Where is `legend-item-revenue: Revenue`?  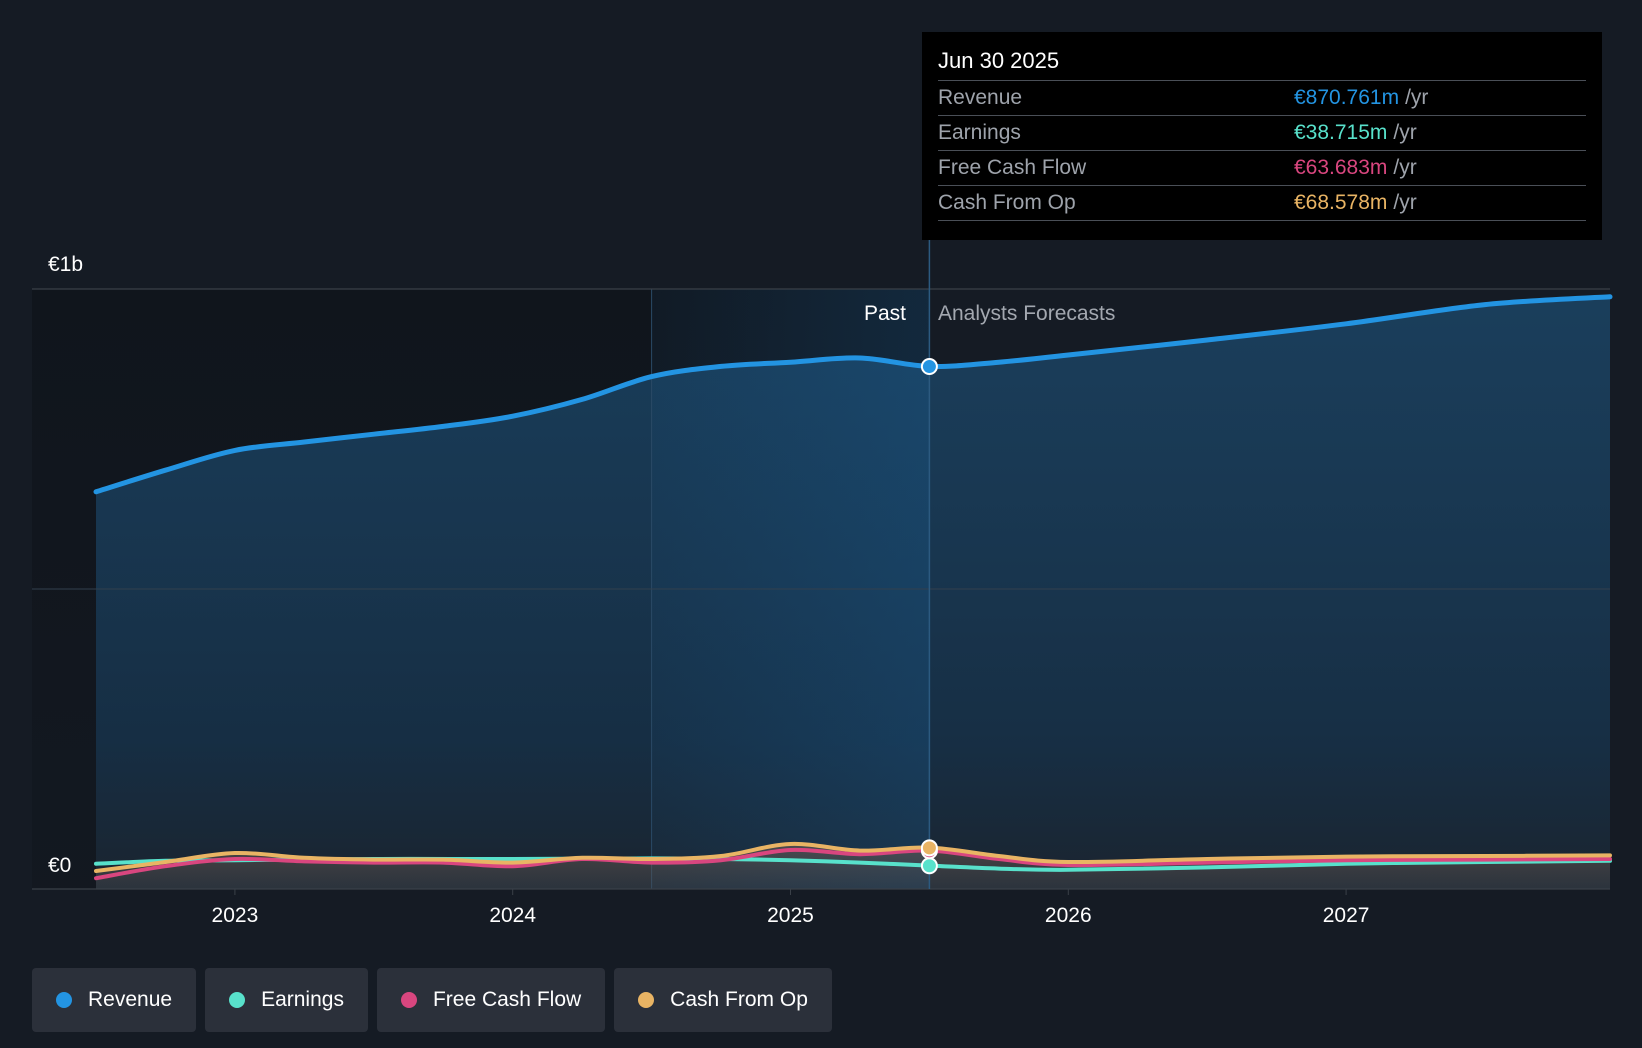
legend-item-revenue: Revenue is located at coordinates (114, 1000).